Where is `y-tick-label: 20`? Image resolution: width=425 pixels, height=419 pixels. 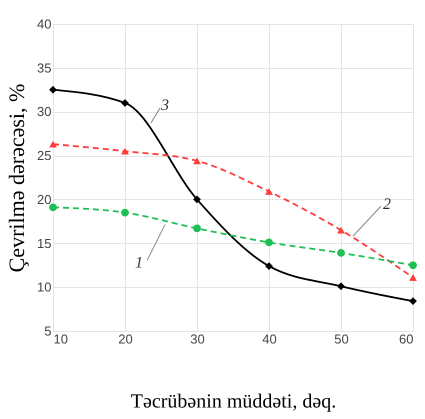 y-tick-label: 20 is located at coordinates (44, 199).